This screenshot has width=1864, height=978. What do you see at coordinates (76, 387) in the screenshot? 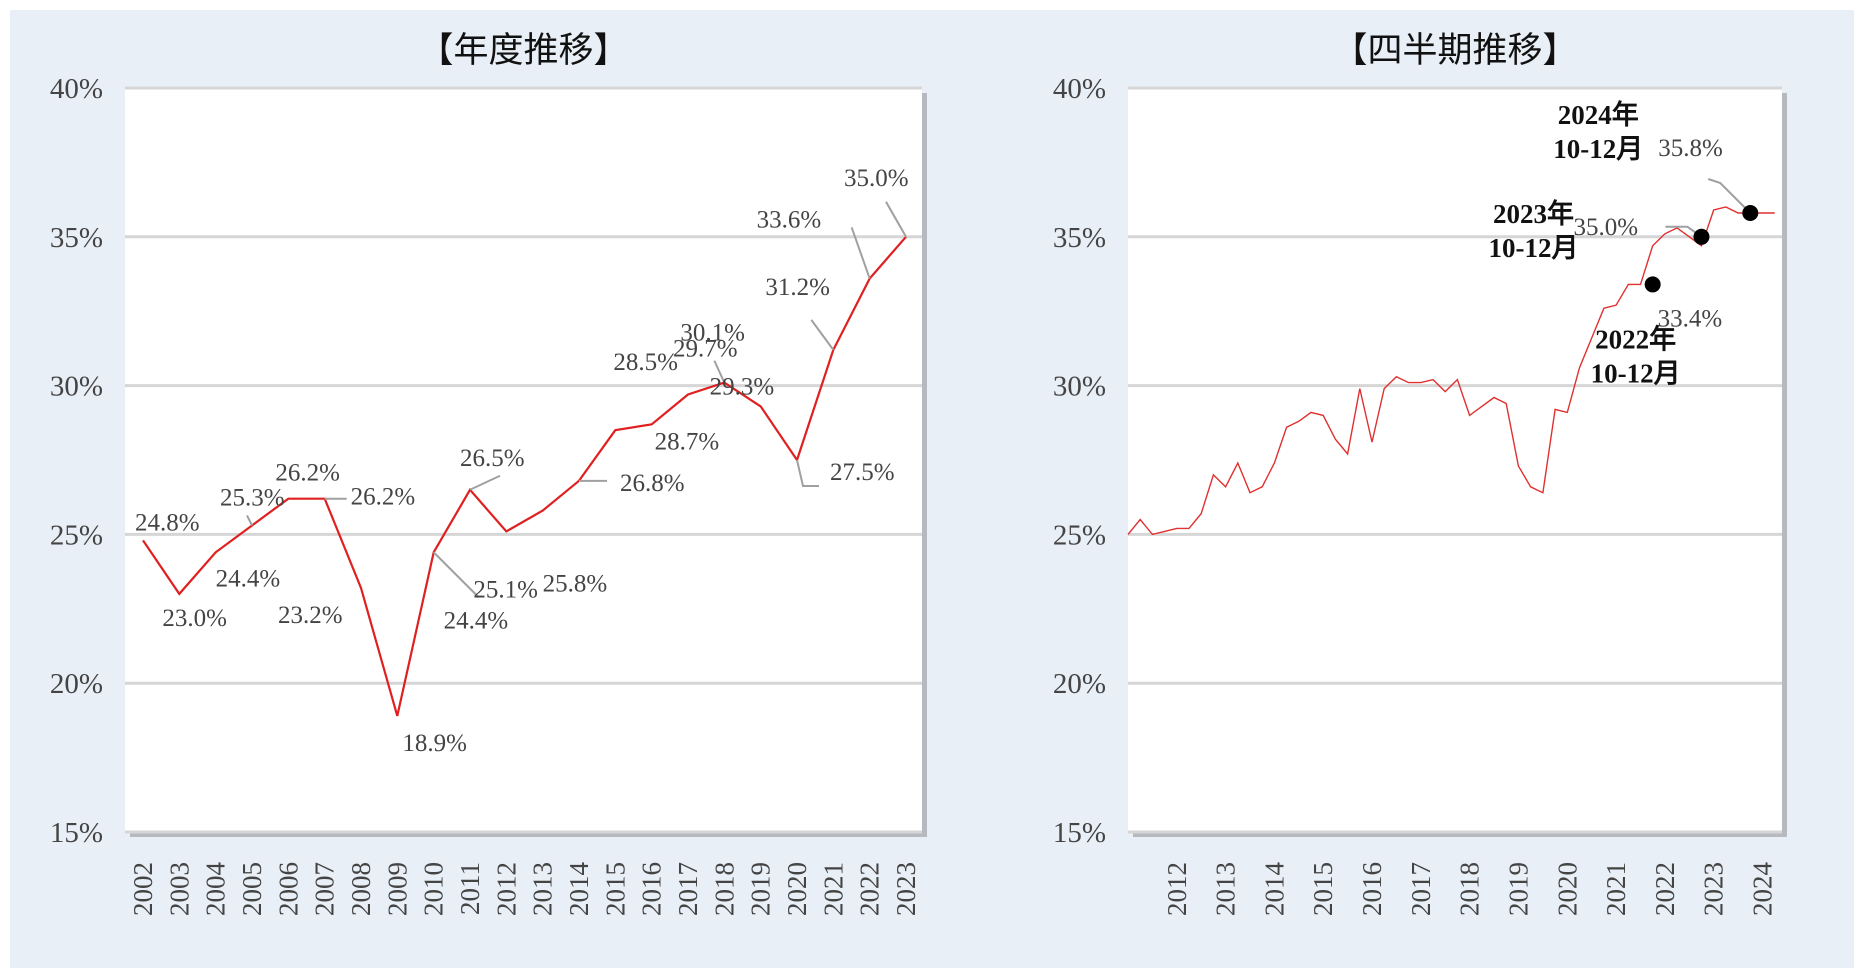
I see `annual-y-tick-label: 30%` at bounding box center [76, 387].